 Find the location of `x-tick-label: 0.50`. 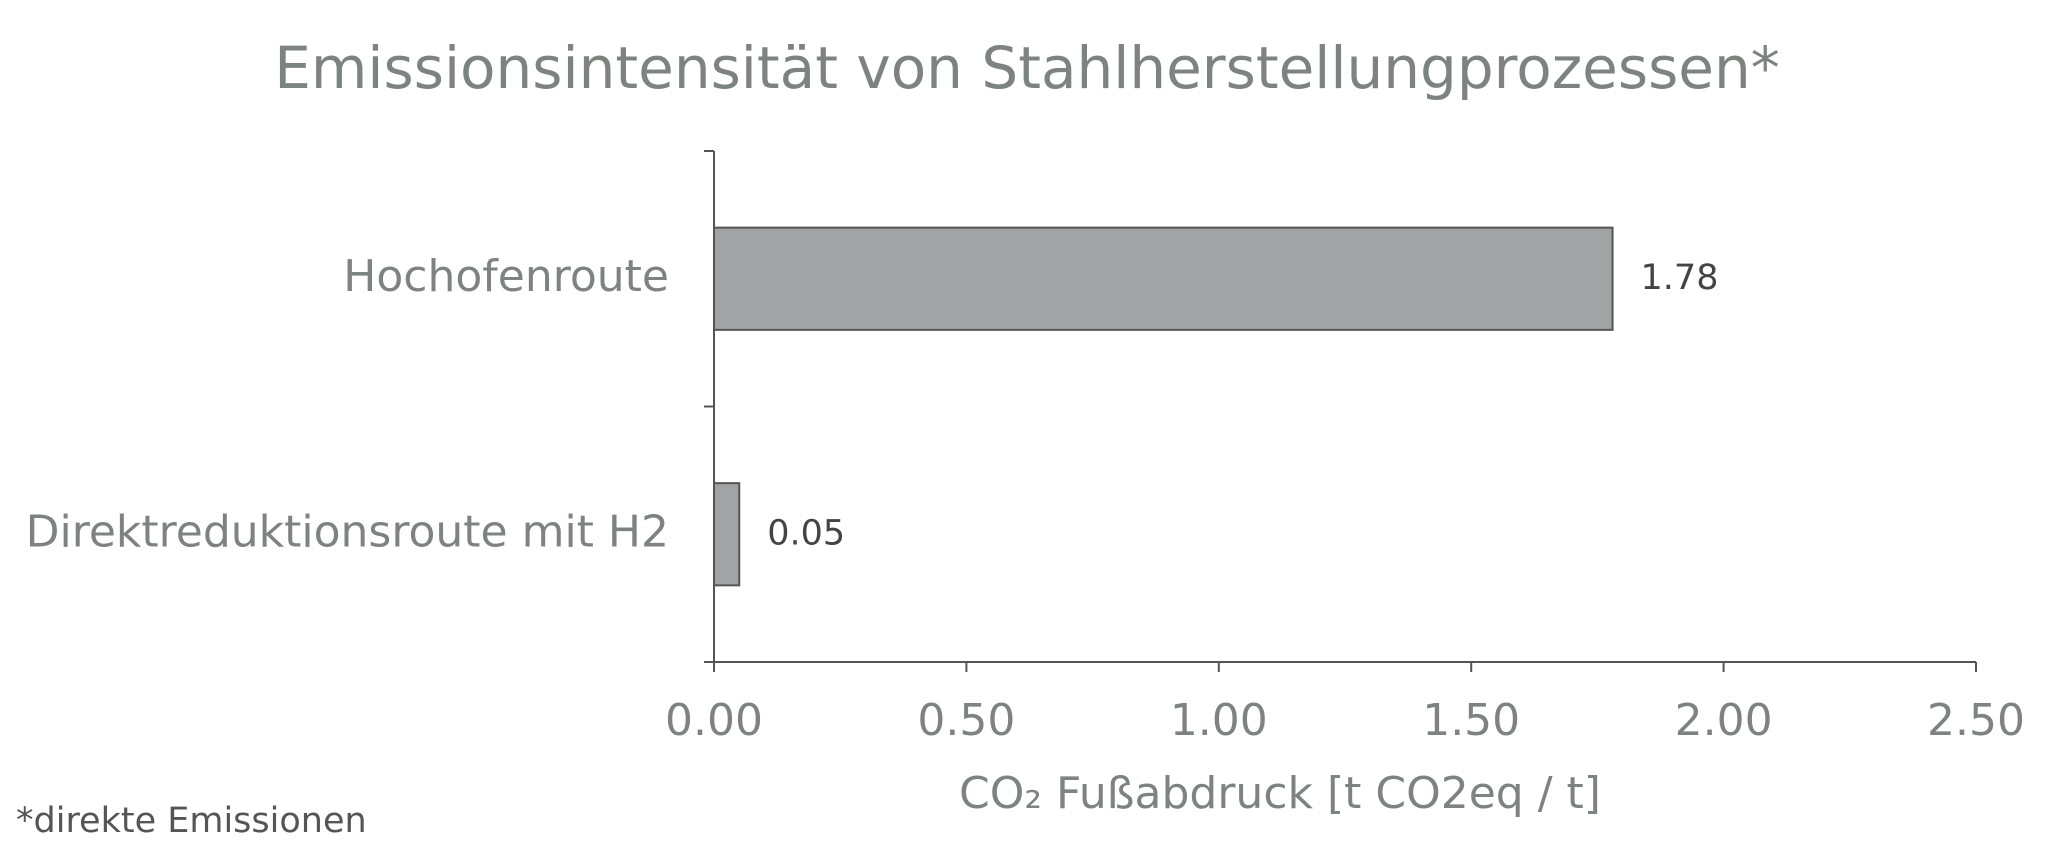

x-tick-label: 0.50 is located at coordinates (966, 720).